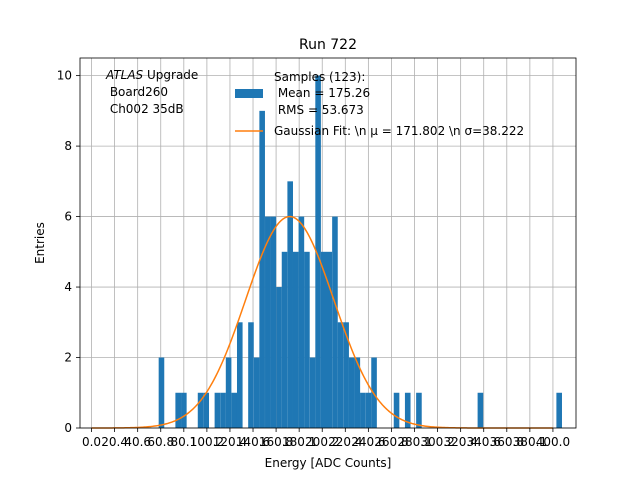 This screenshot has width=640, height=480. What do you see at coordinates (145, 109) in the screenshot?
I see `annotation-line-3: Ch002 35dB` at bounding box center [145, 109].